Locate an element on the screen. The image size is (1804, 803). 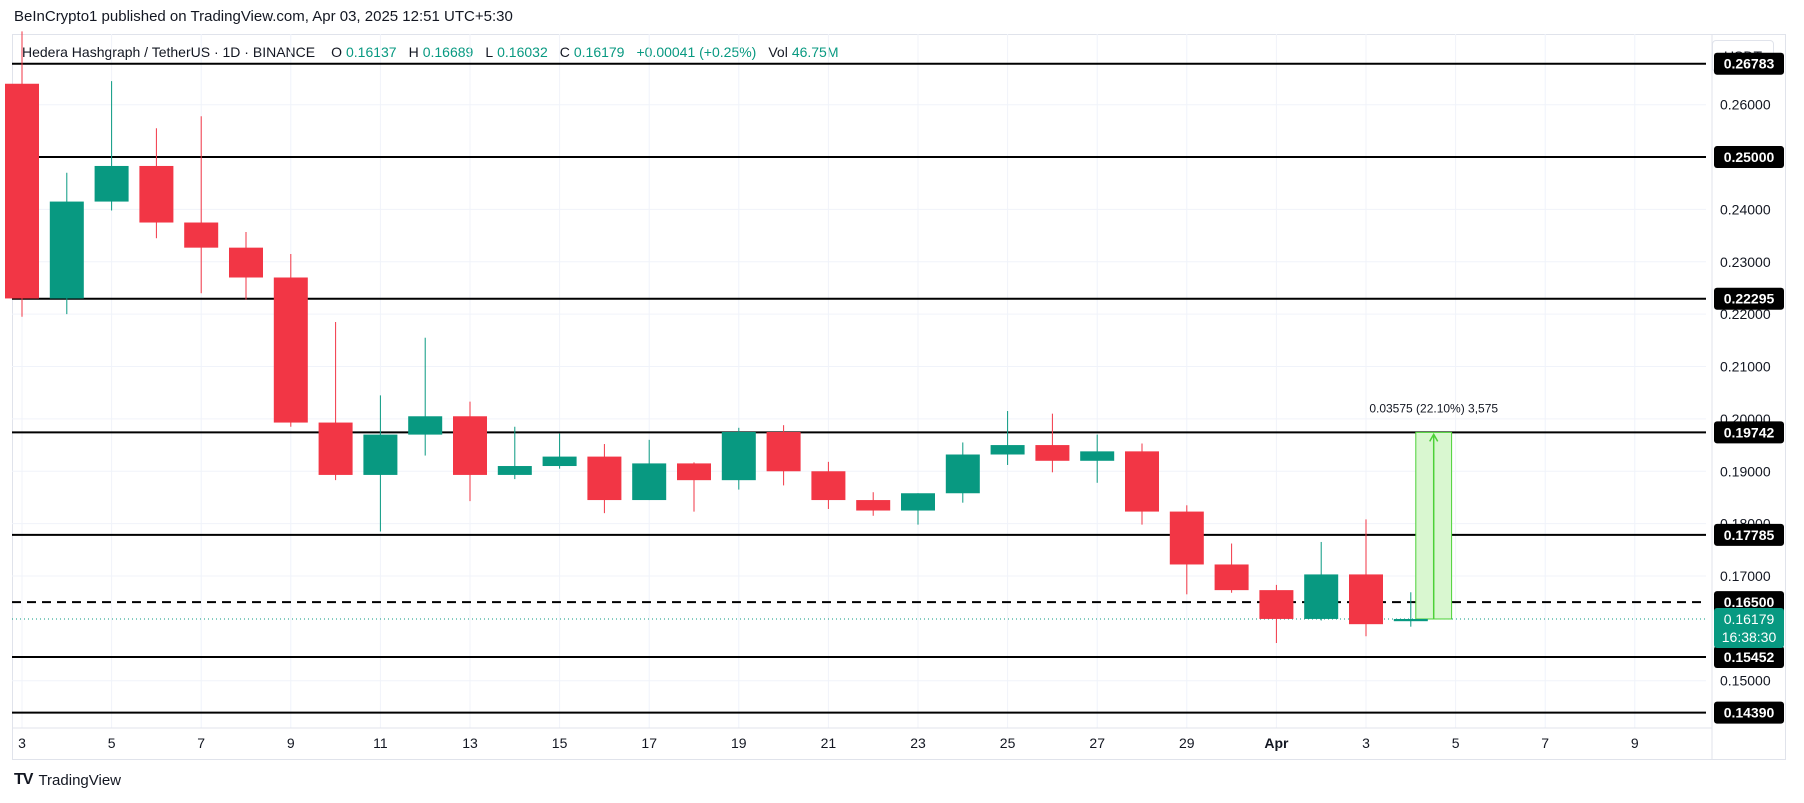
x-tick-label: 11 is located at coordinates (380, 743).